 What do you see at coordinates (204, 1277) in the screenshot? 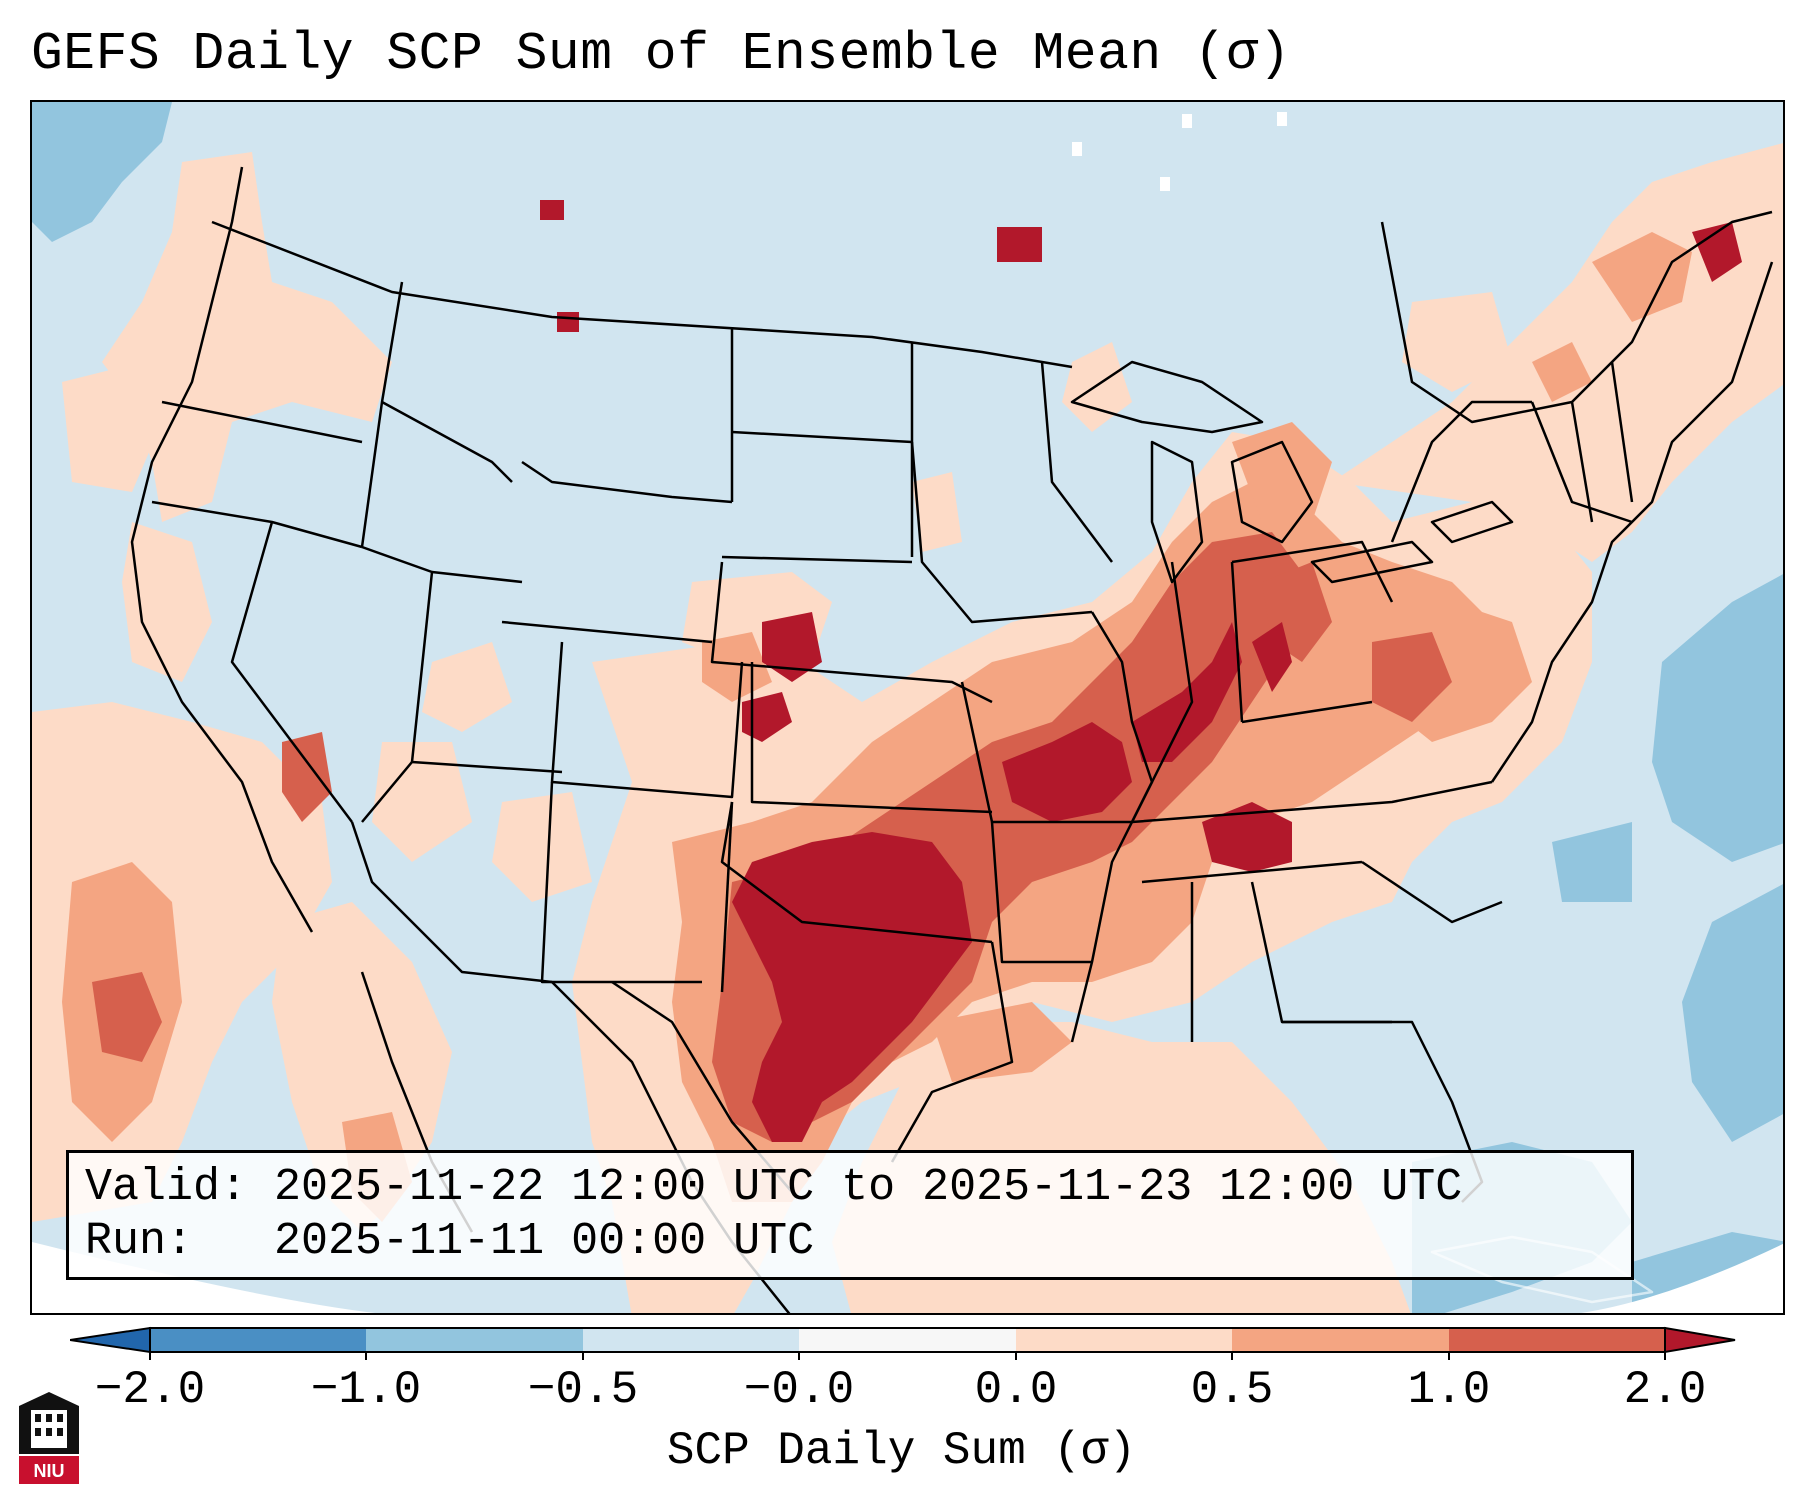
I see `projection-corner-left` at bounding box center [204, 1277].